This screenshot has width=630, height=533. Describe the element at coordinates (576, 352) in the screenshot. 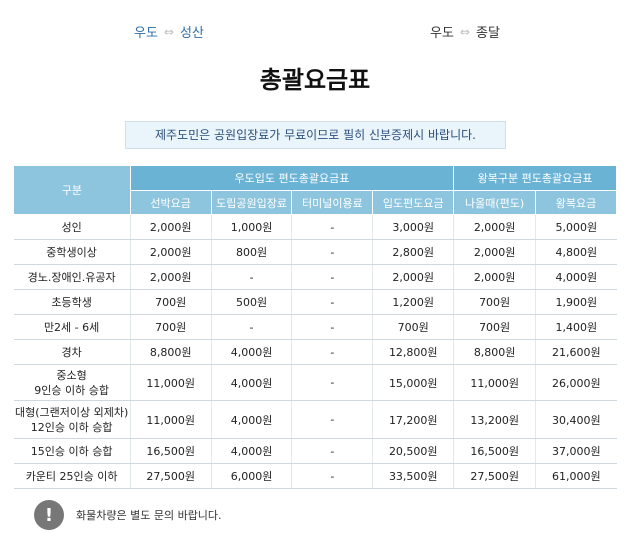

I see `fare-cell: 21,600원` at that location.